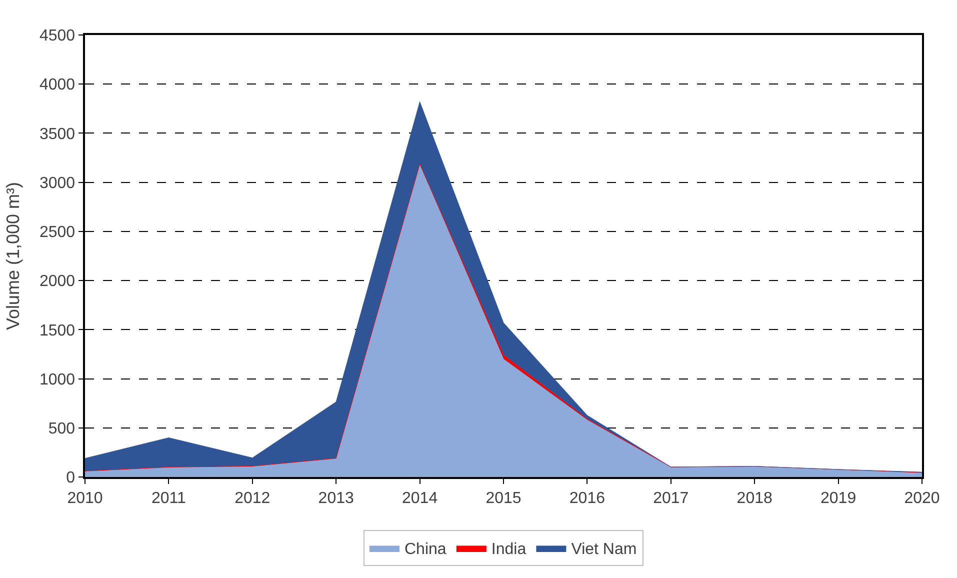  Describe the element at coordinates (508, 549) in the screenshot. I see `legend-label: India` at that location.